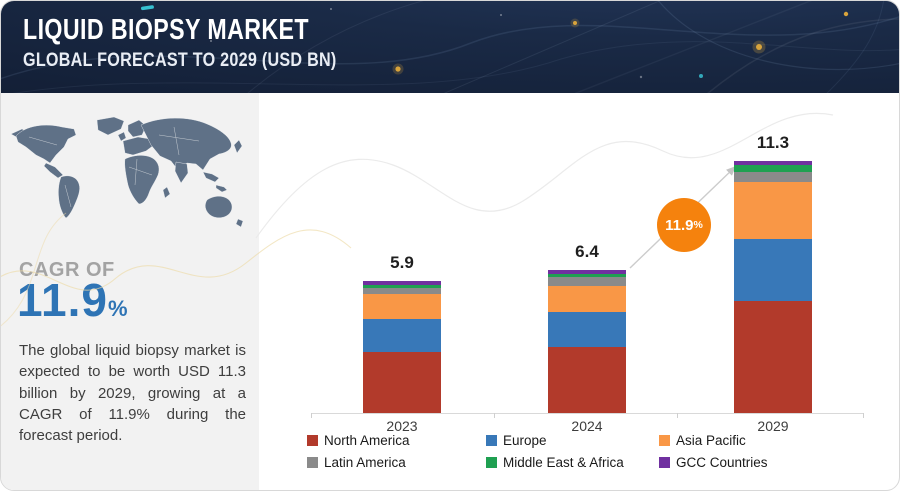 This screenshot has width=900, height=491. I want to click on bar-2023, so click(402, 347).